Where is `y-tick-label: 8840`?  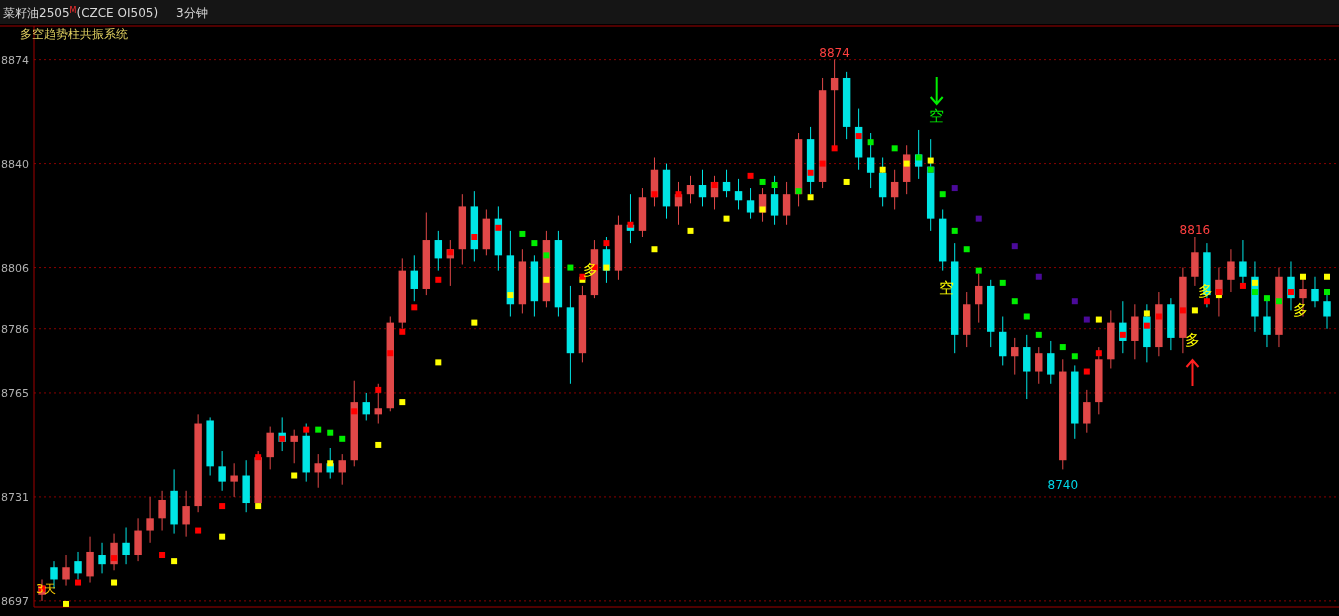
y-tick-label: 8840 is located at coordinates (15, 164).